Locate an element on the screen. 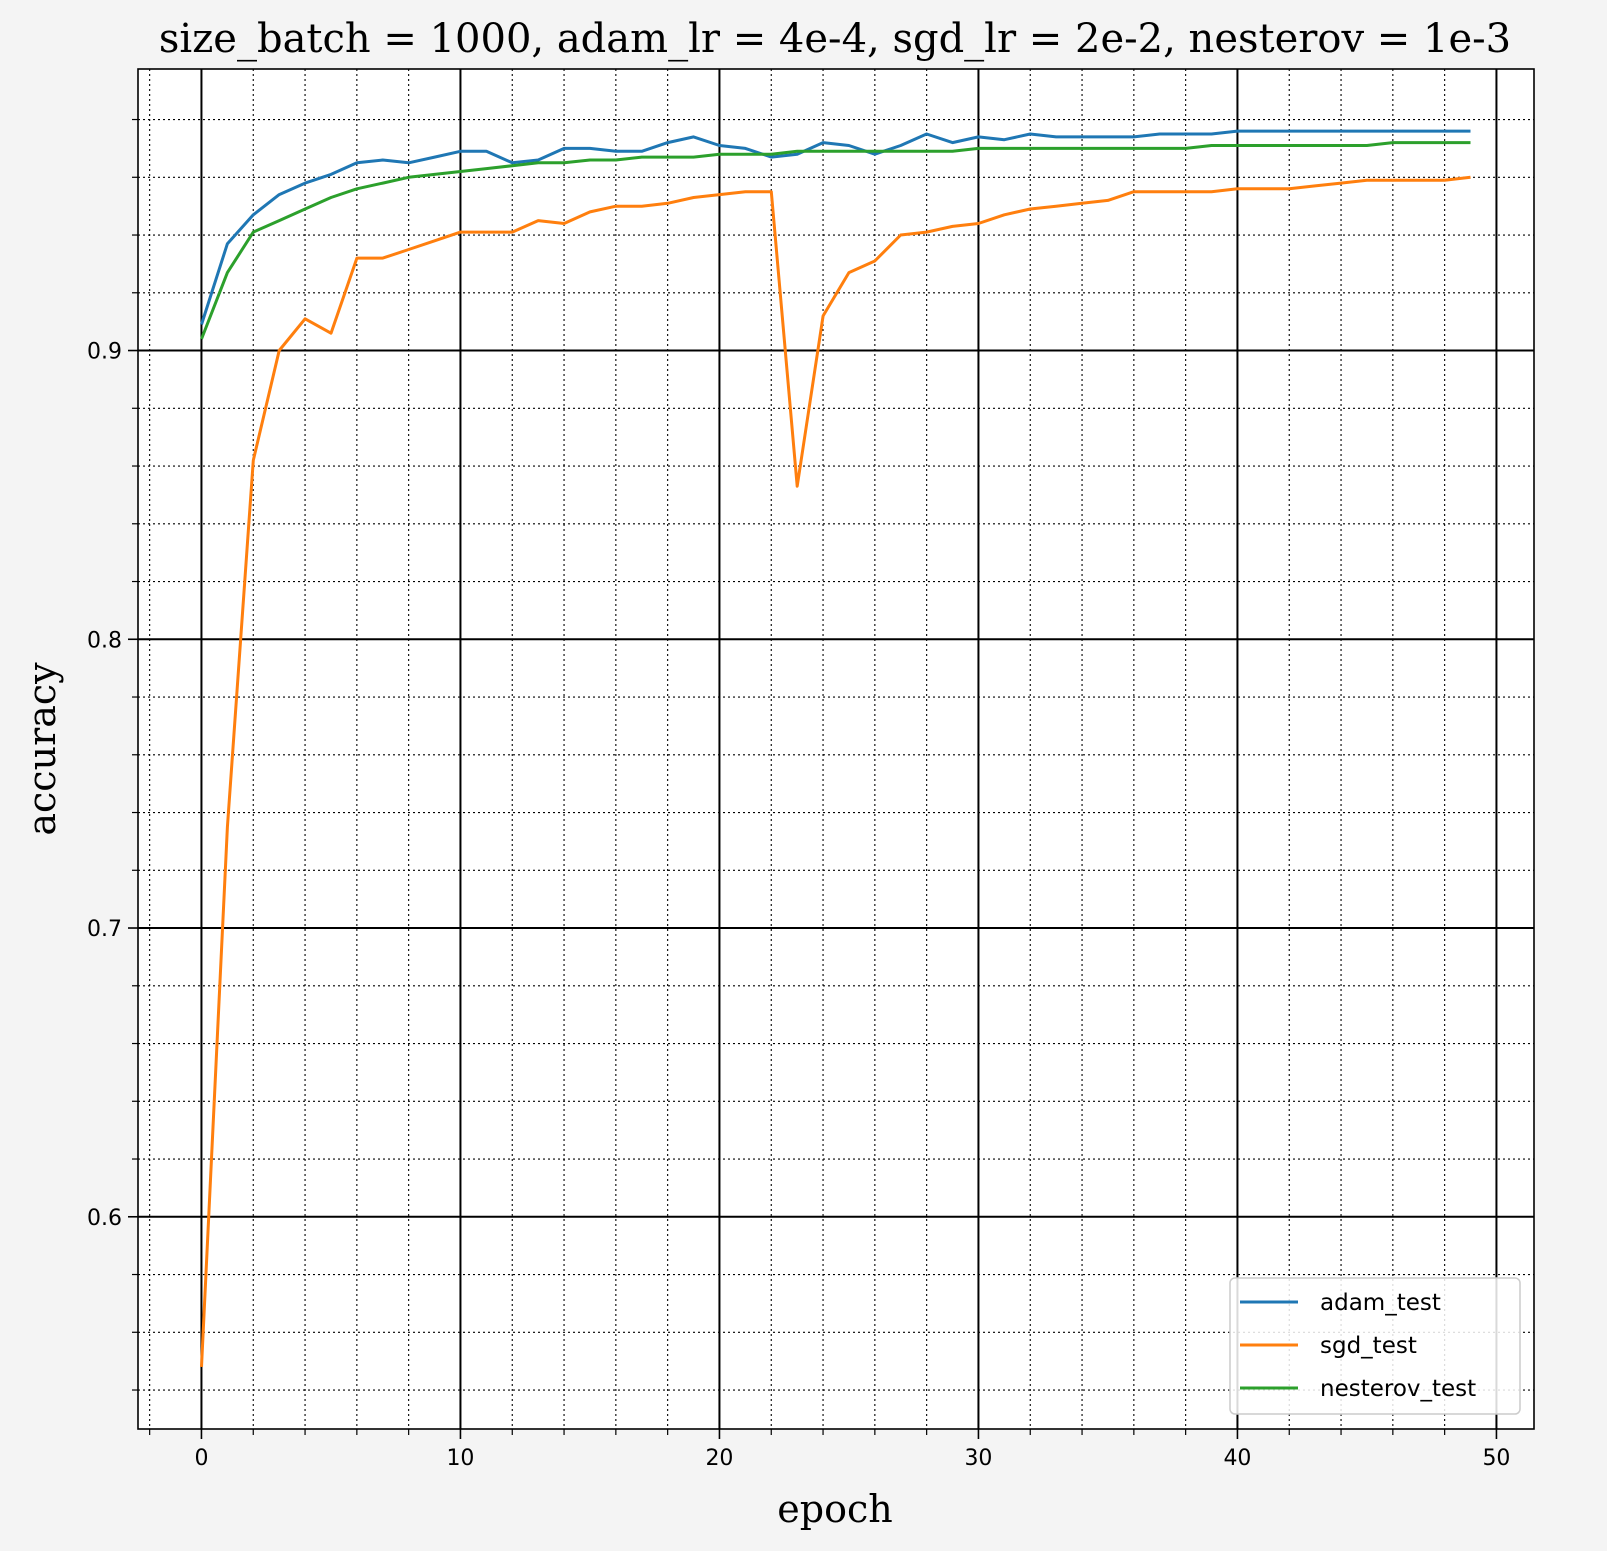 This screenshot has height=1551, width=1607. legend-box is located at coordinates (1375, 1346).